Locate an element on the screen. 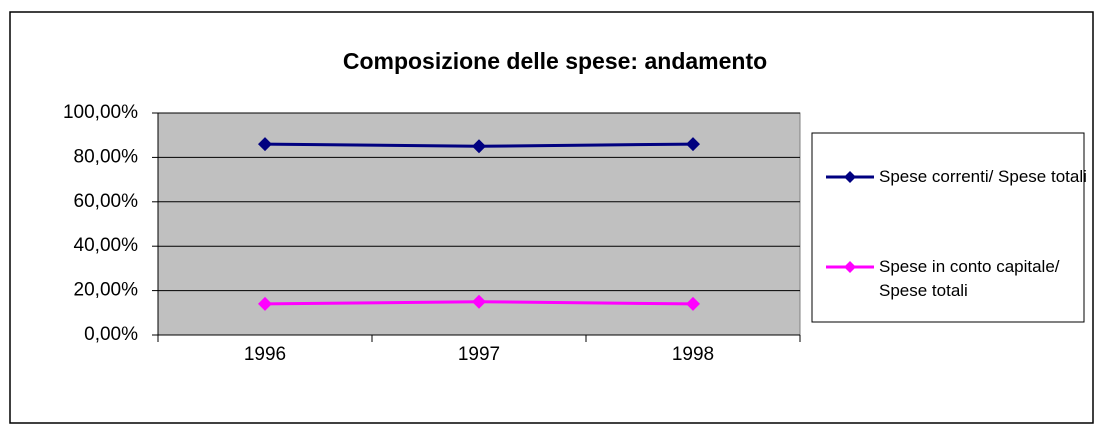  y-tick-label: 80,00% is located at coordinates (106, 156).